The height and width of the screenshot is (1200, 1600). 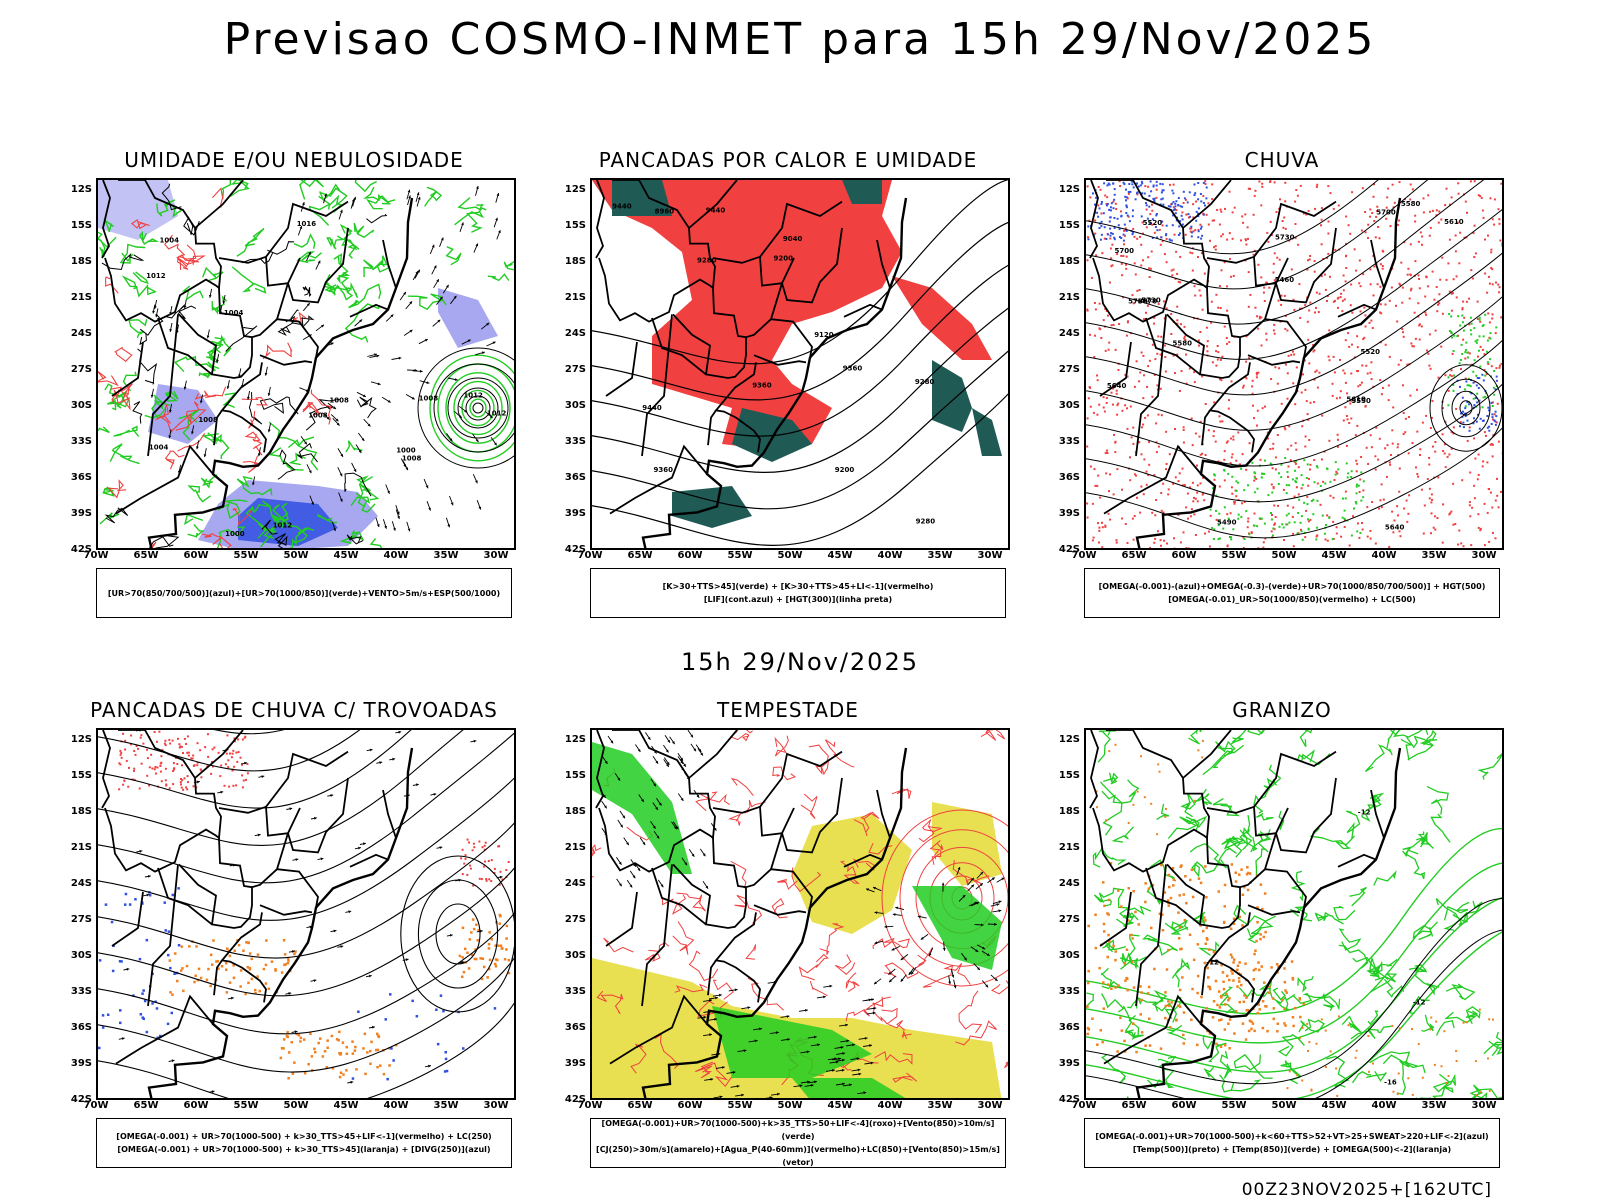 What do you see at coordinates (571, 916) in the screenshot?
I see `lat-axis: 12S 15S 18S 21S 24S 27S 30S 33S 36S 39S 42S` at bounding box center [571, 916].